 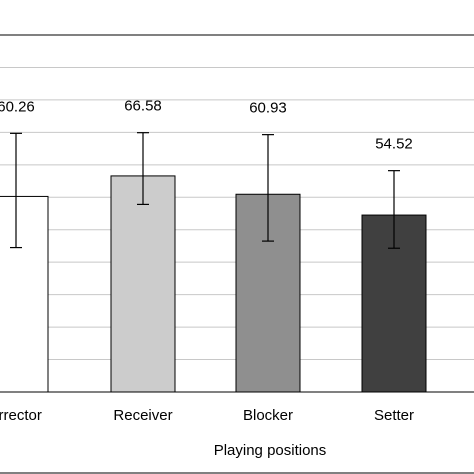 What do you see at coordinates (17, 106) in the screenshot?
I see `value-label: 60.26` at bounding box center [17, 106].